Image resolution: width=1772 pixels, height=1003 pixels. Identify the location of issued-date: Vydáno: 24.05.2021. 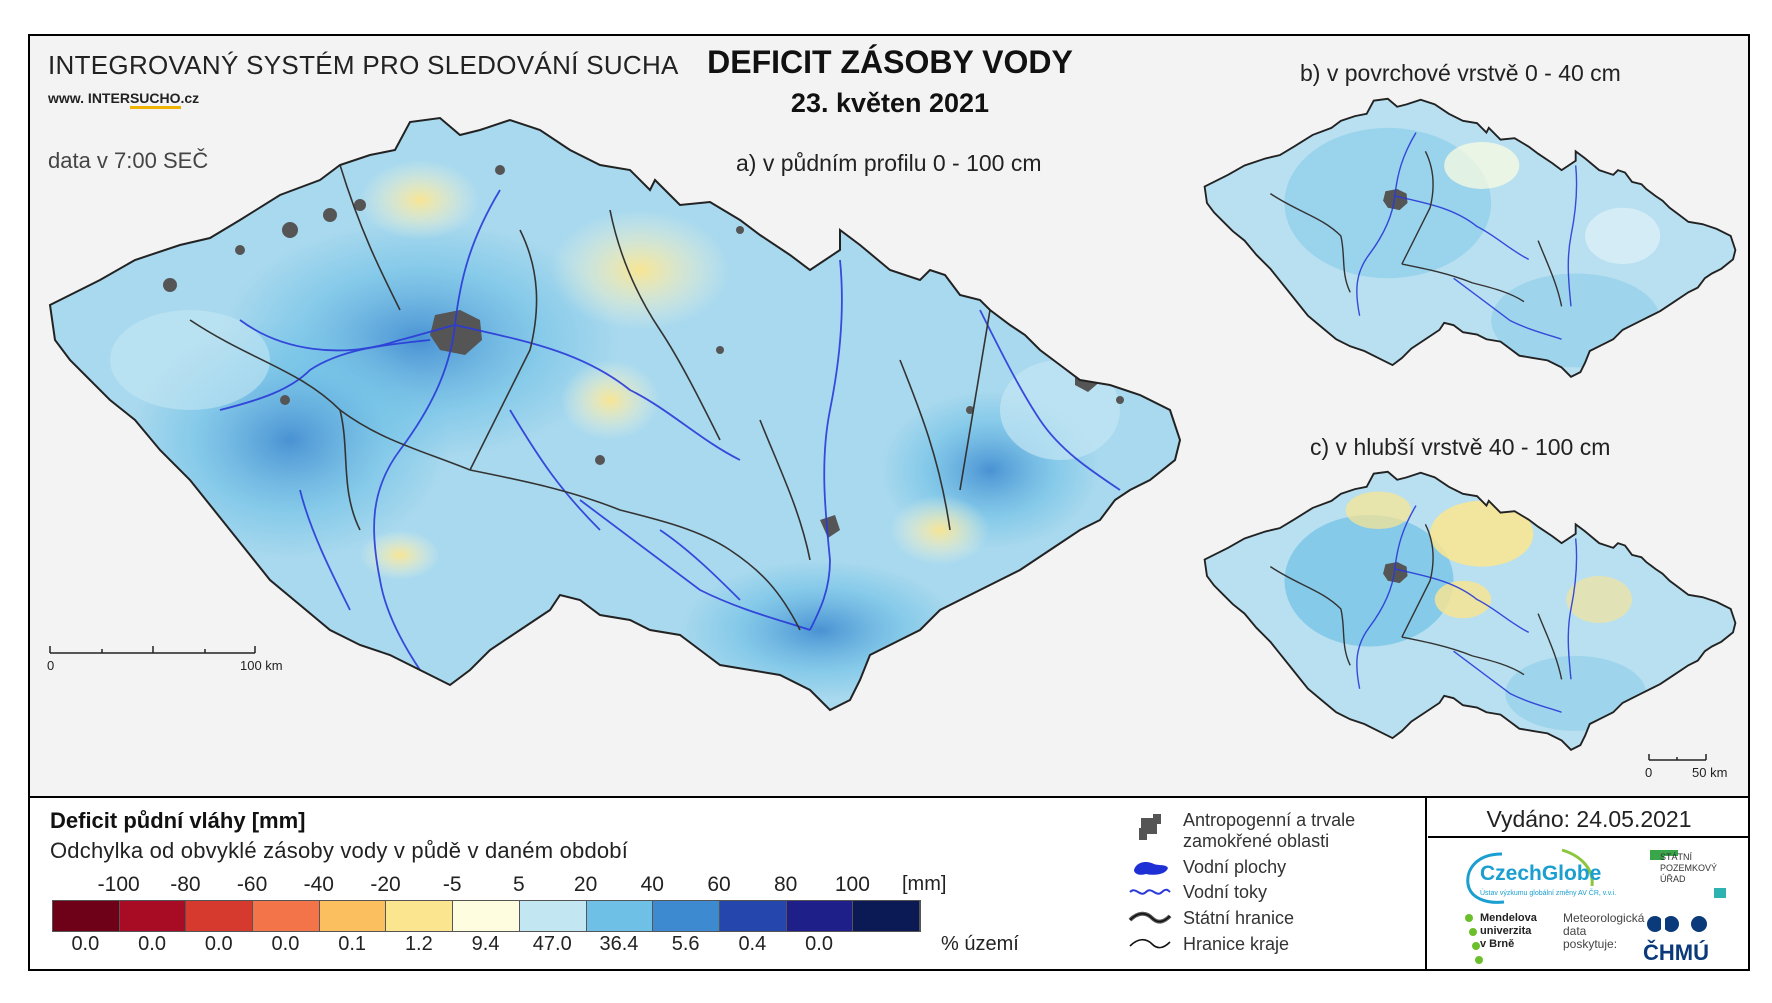
(1589, 819).